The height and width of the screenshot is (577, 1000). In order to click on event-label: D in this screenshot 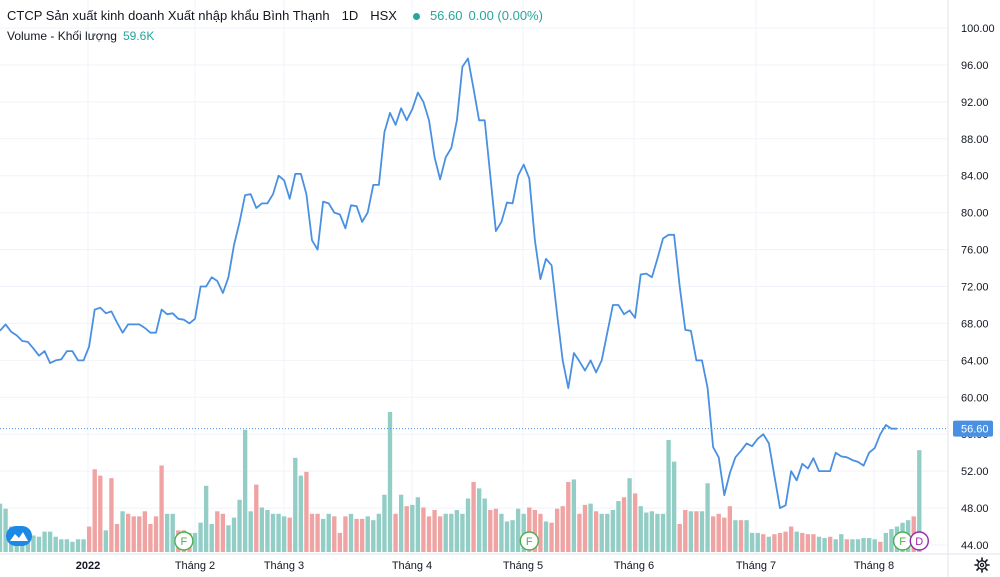, I will do `click(919, 542)`.